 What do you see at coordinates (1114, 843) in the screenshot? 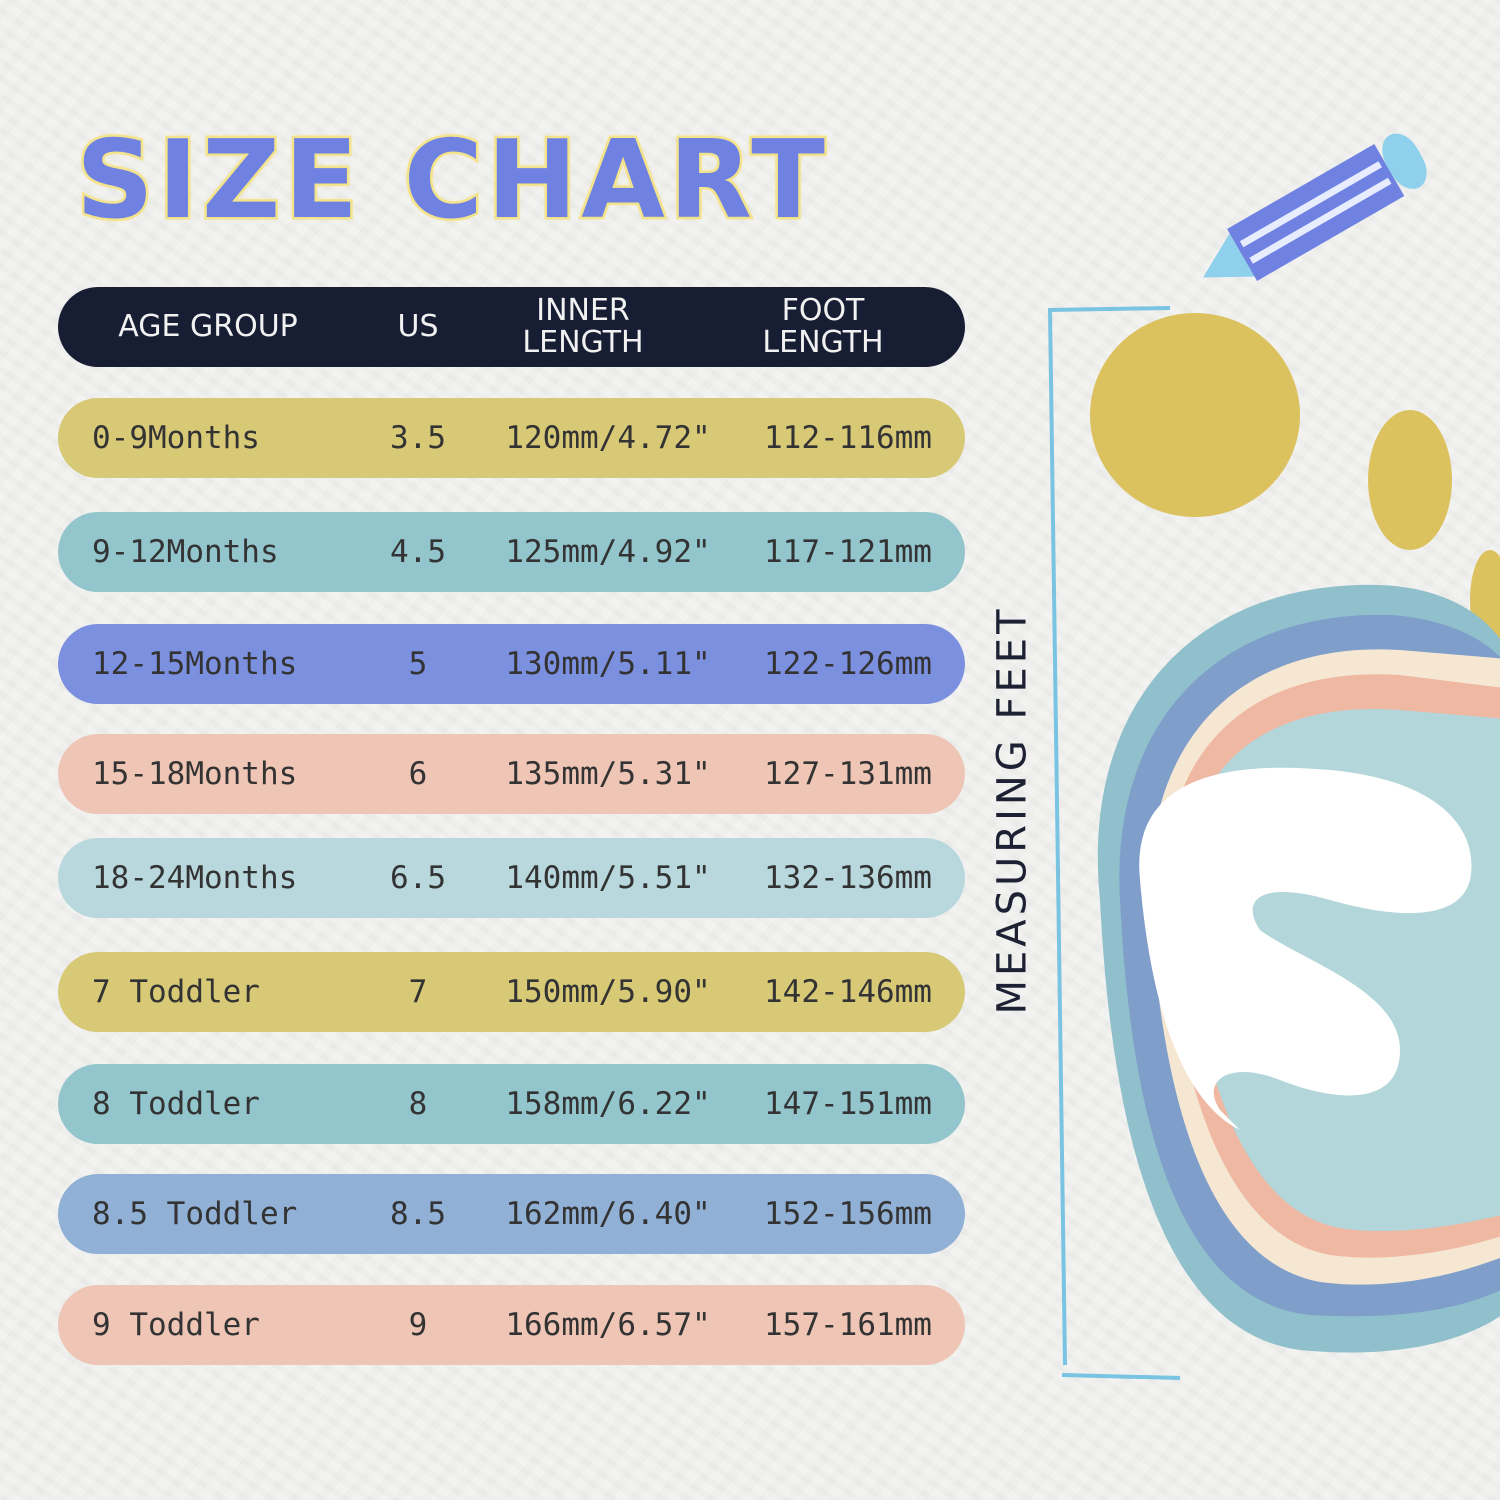
I see `measuring-bracket-icon` at bounding box center [1114, 843].